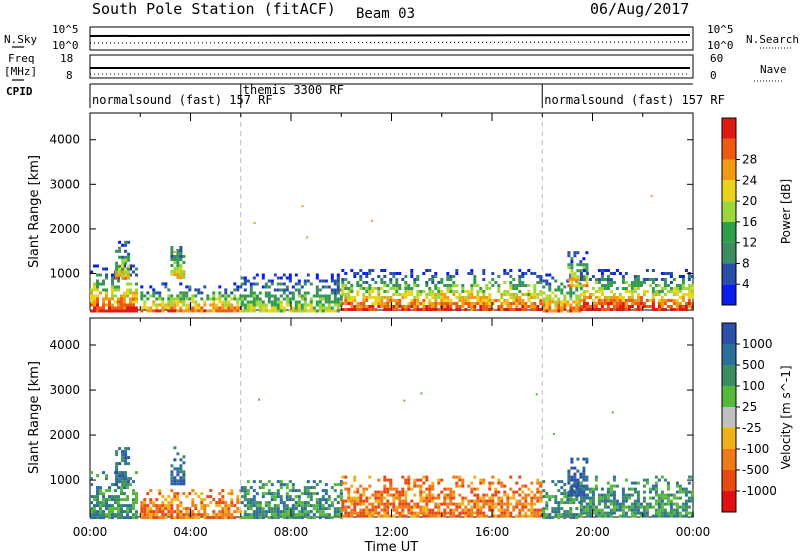  Describe the element at coordinates (64, 229) in the screenshot. I see `y-tick-label: 2000` at that location.